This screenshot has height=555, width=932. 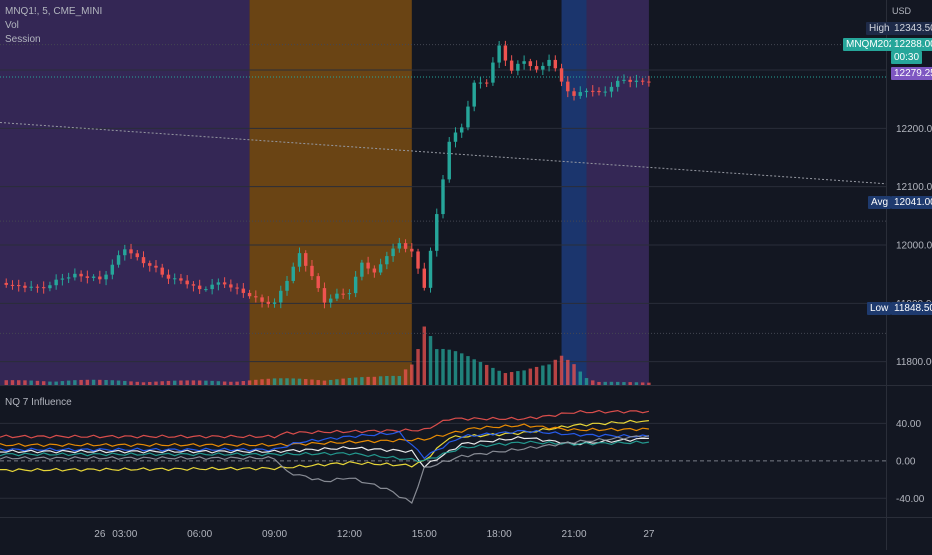 What do you see at coordinates (906, 461) in the screenshot?
I see `indicator-tick-label: 0.00` at bounding box center [906, 461].